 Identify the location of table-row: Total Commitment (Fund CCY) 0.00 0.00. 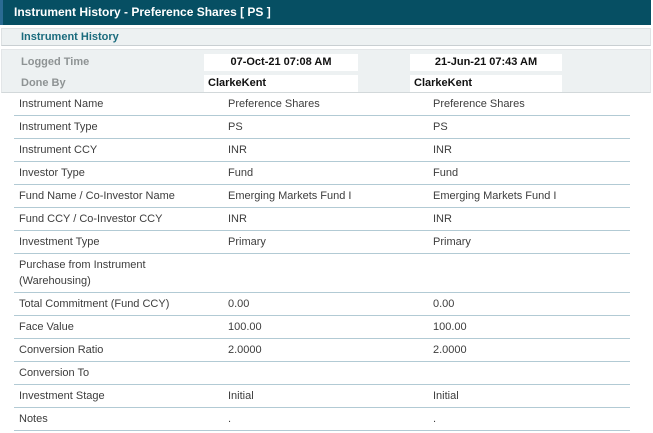
(322, 304).